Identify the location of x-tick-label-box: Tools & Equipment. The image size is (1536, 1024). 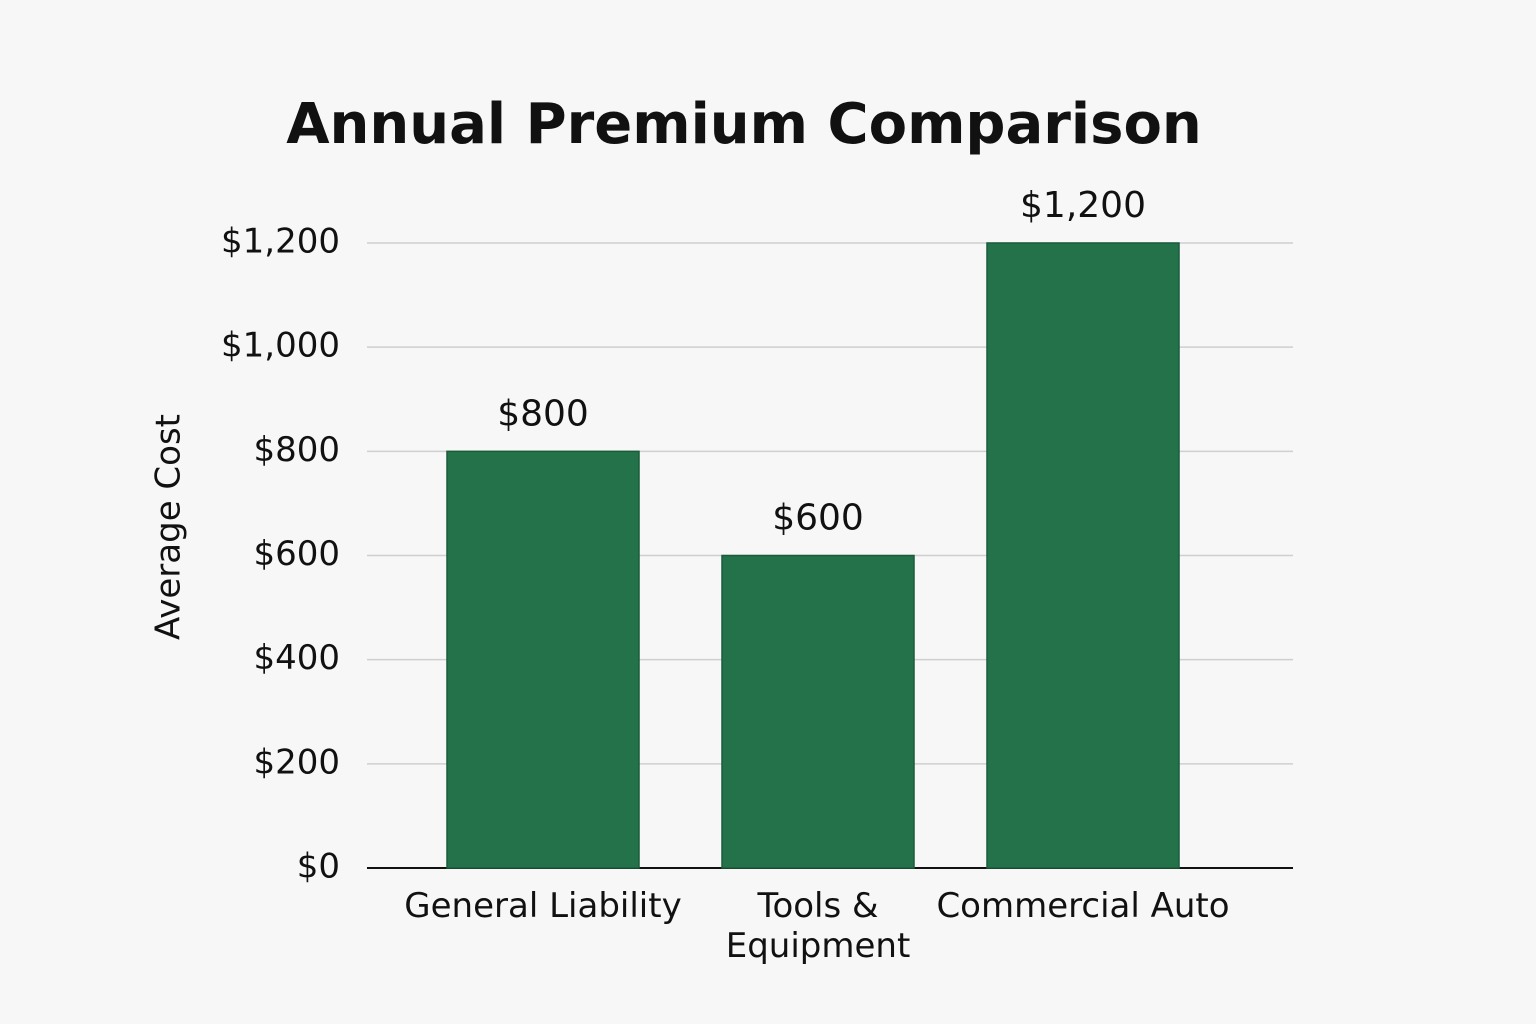
(818, 926).